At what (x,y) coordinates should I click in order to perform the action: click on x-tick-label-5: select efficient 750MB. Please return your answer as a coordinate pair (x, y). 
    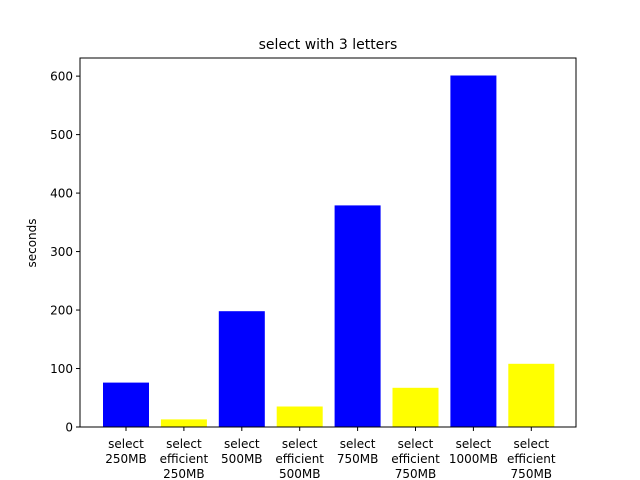
    Looking at the image, I should click on (415, 458).